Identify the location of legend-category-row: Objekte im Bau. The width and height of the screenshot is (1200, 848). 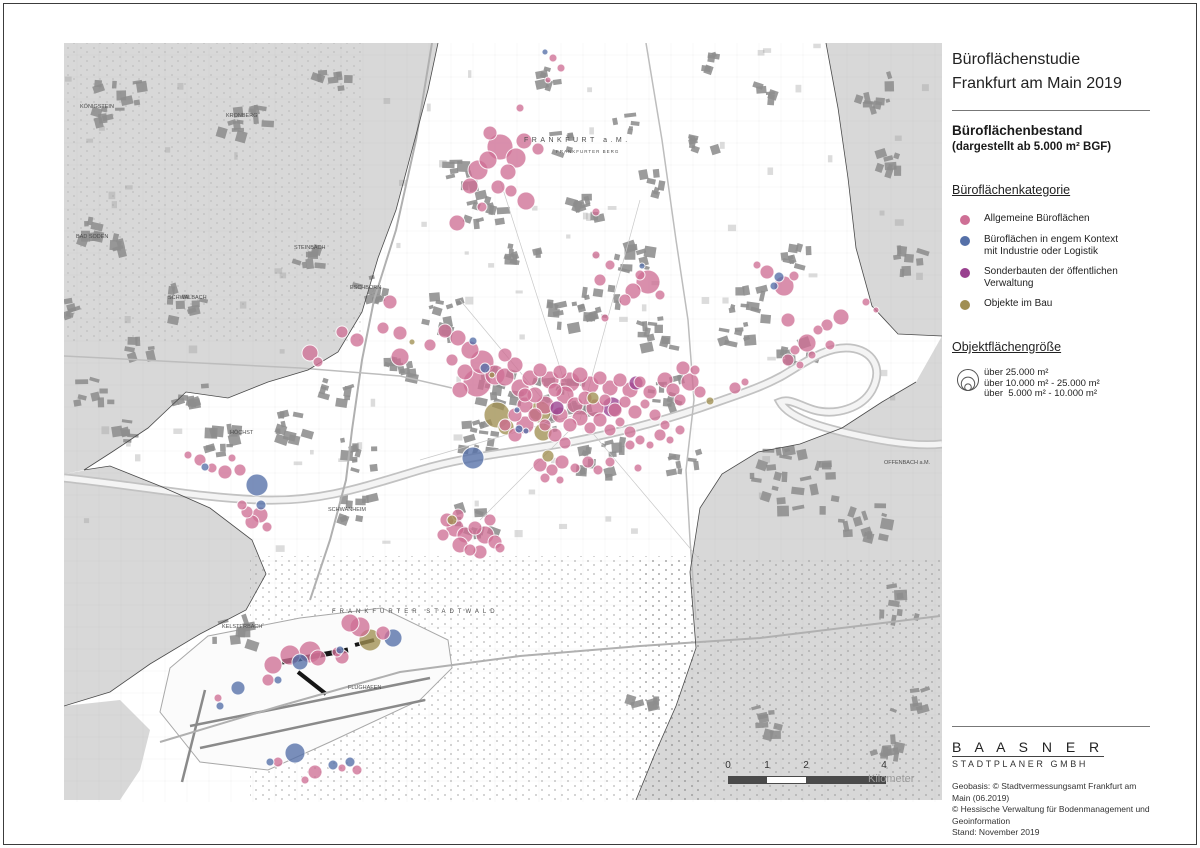
(1053, 304).